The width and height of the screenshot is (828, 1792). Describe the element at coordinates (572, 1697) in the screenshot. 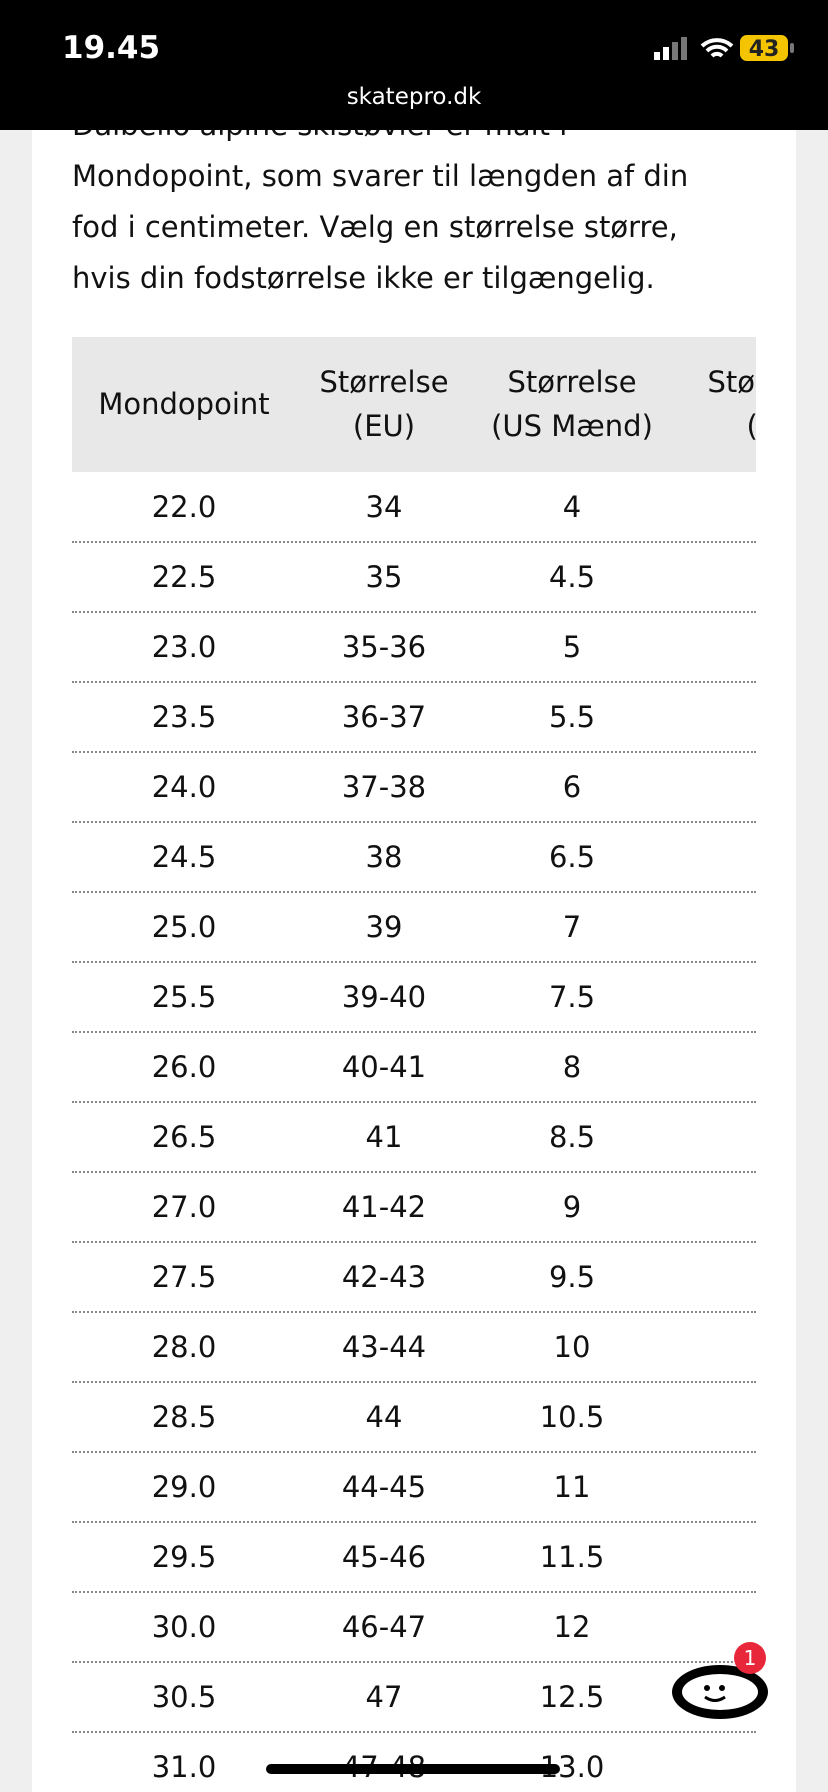

I see `table-cell: 12.5` at that location.